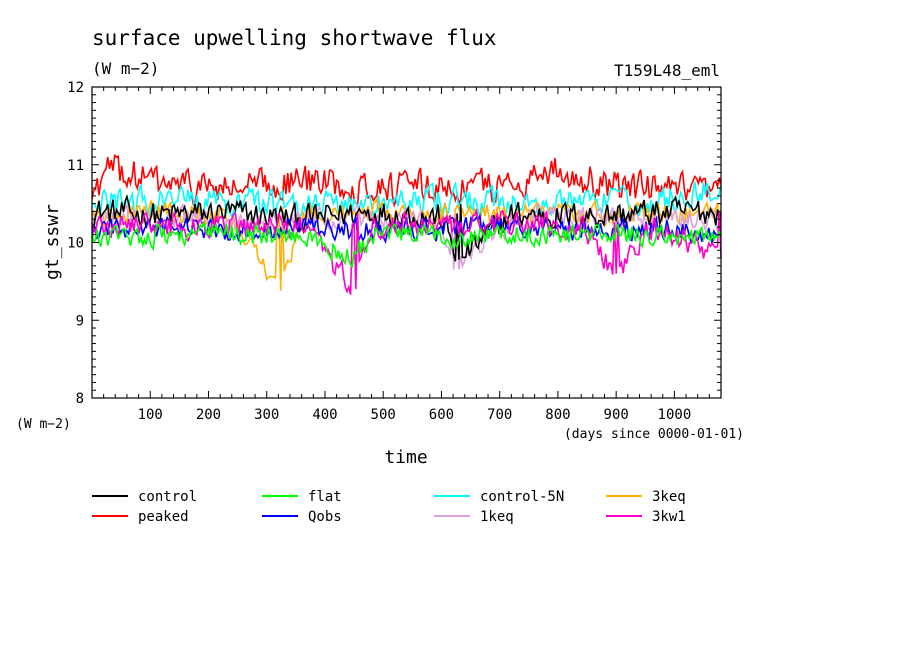 This screenshot has height=654, width=904. I want to click on x-tick-label: 1000, so click(675, 415).